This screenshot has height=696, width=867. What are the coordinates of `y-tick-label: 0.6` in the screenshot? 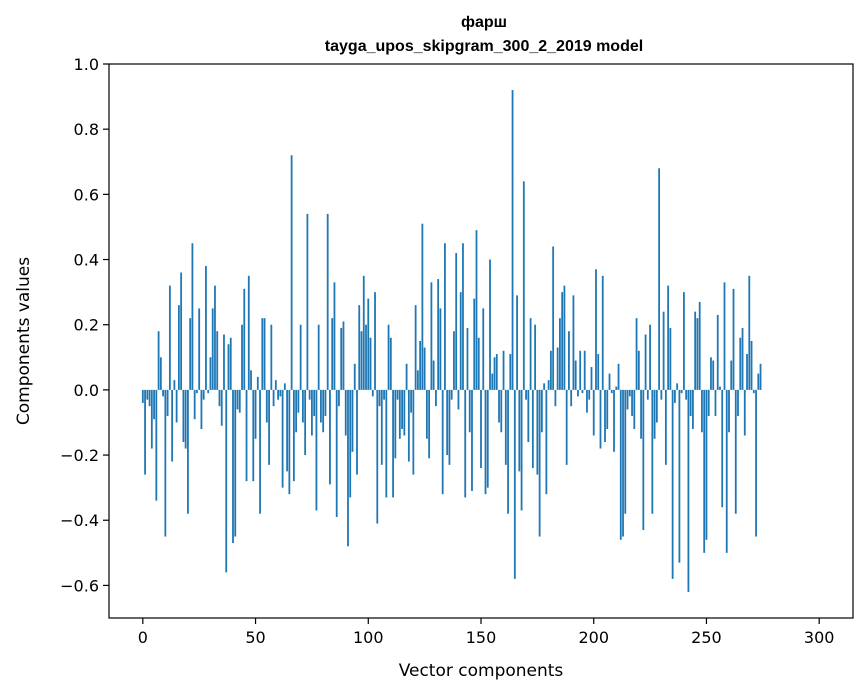 It's located at (86, 194).